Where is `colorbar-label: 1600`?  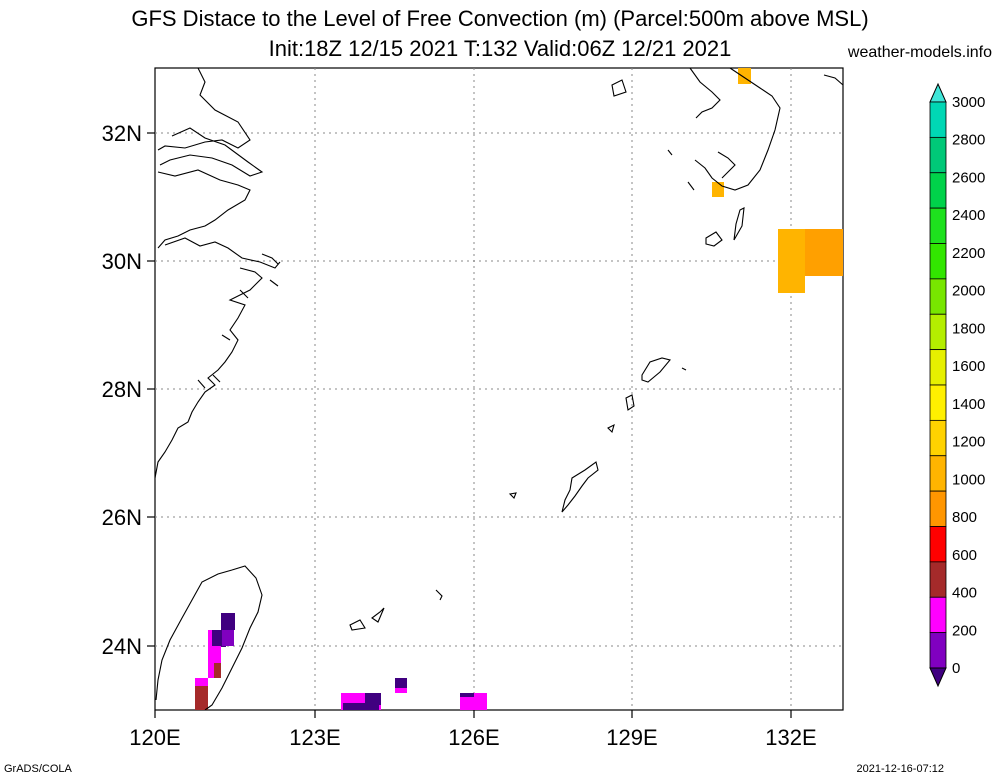
colorbar-label: 1600 is located at coordinates (968, 366).